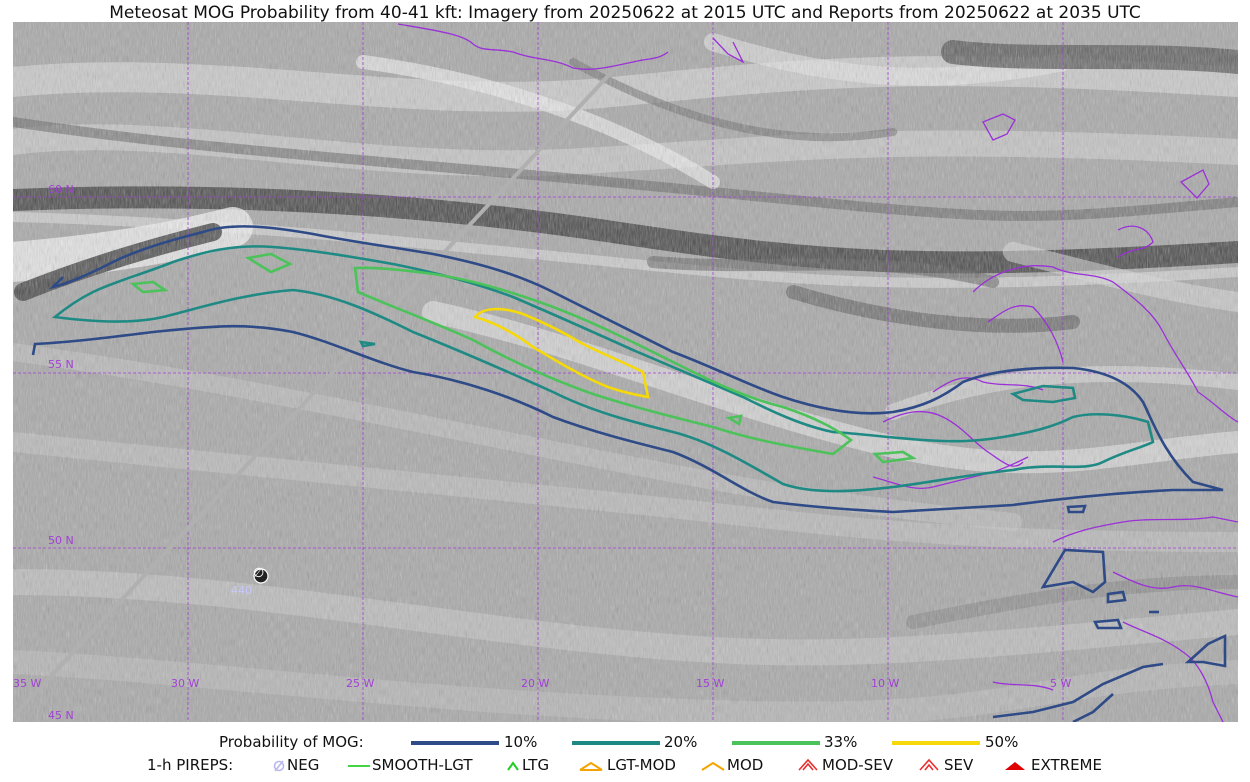 This screenshot has height=782, width=1250. Describe the element at coordinates (241, 590) in the screenshot. I see `pirep-altitude-label: 440` at that location.